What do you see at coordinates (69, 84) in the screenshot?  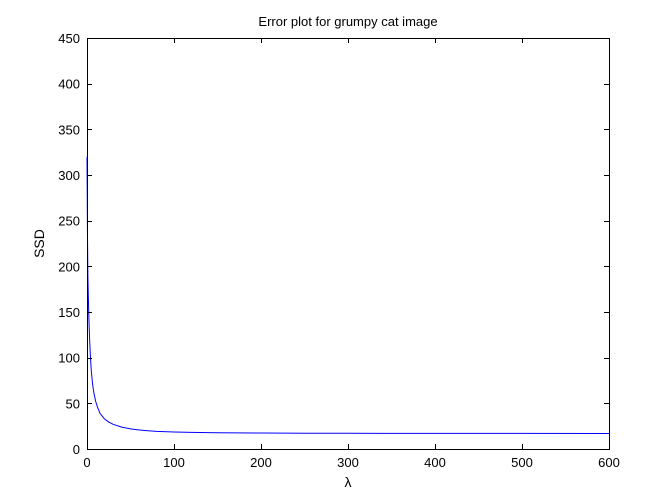 I see `y-tick-label: 400` at bounding box center [69, 84].